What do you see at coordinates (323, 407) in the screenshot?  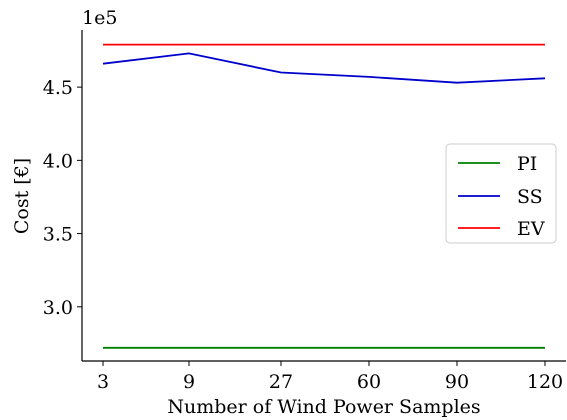 I see `x-axis-label: Number of Wind Power Samples` at bounding box center [323, 407].